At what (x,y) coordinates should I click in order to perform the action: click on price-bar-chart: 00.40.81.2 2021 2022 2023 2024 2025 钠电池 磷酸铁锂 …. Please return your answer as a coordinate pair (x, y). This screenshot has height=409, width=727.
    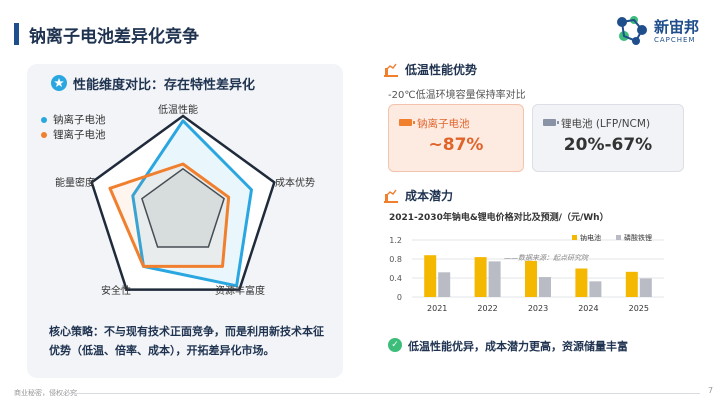
    Looking at the image, I should click on (526, 273).